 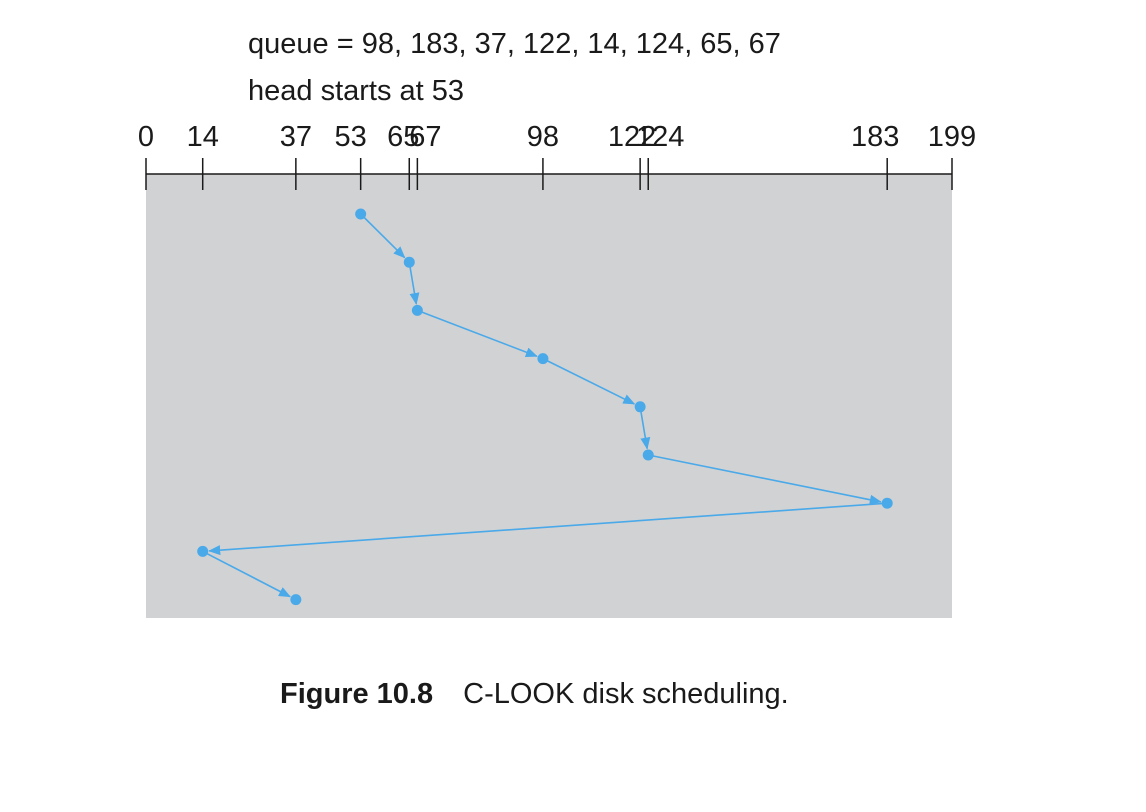 I want to click on tick-label-65: 65, so click(x=403, y=137).